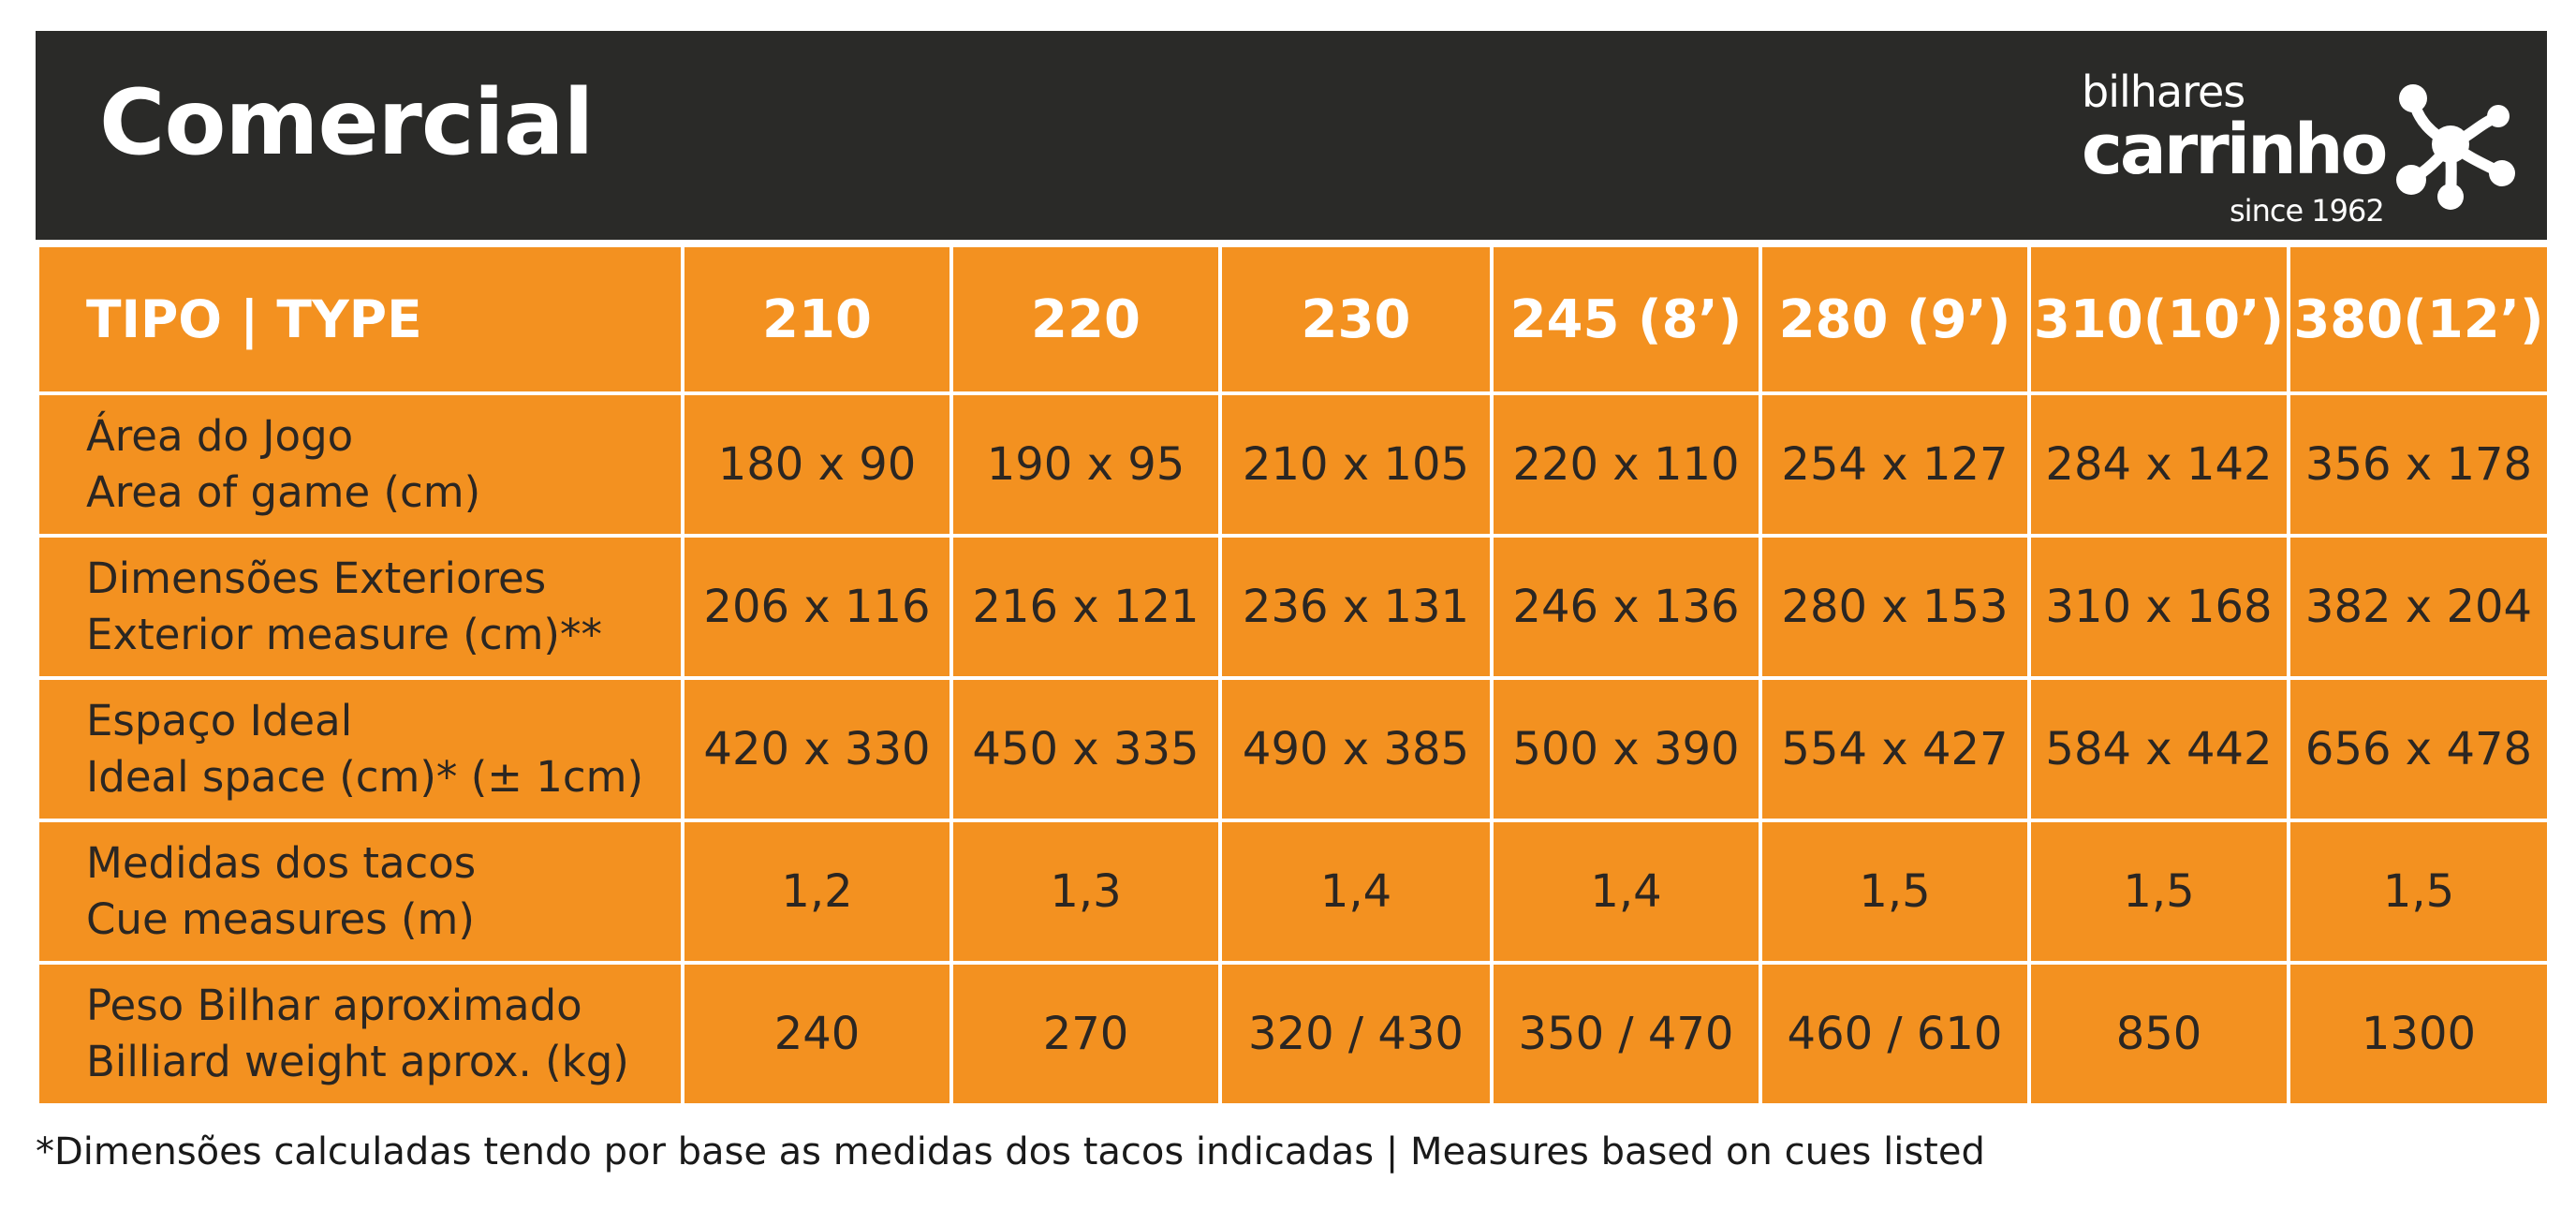 This screenshot has height=1210, width=2576. Describe the element at coordinates (2158, 464) in the screenshot. I see `table-cell: 284 x 142` at that location.